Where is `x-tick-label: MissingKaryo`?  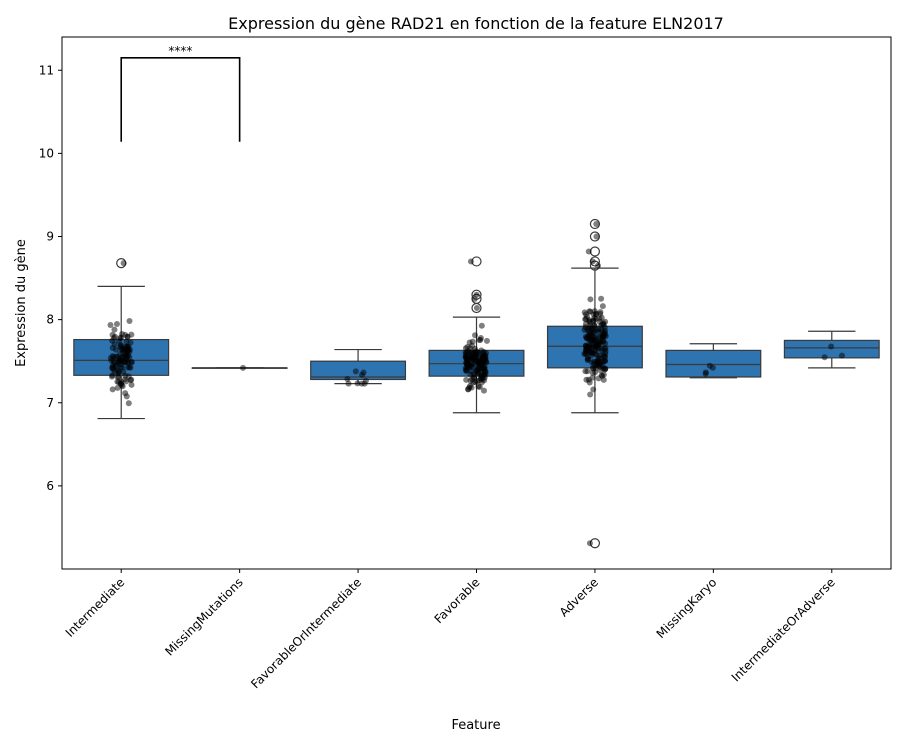
x-tick-label: MissingKaryo is located at coordinates (687, 608).